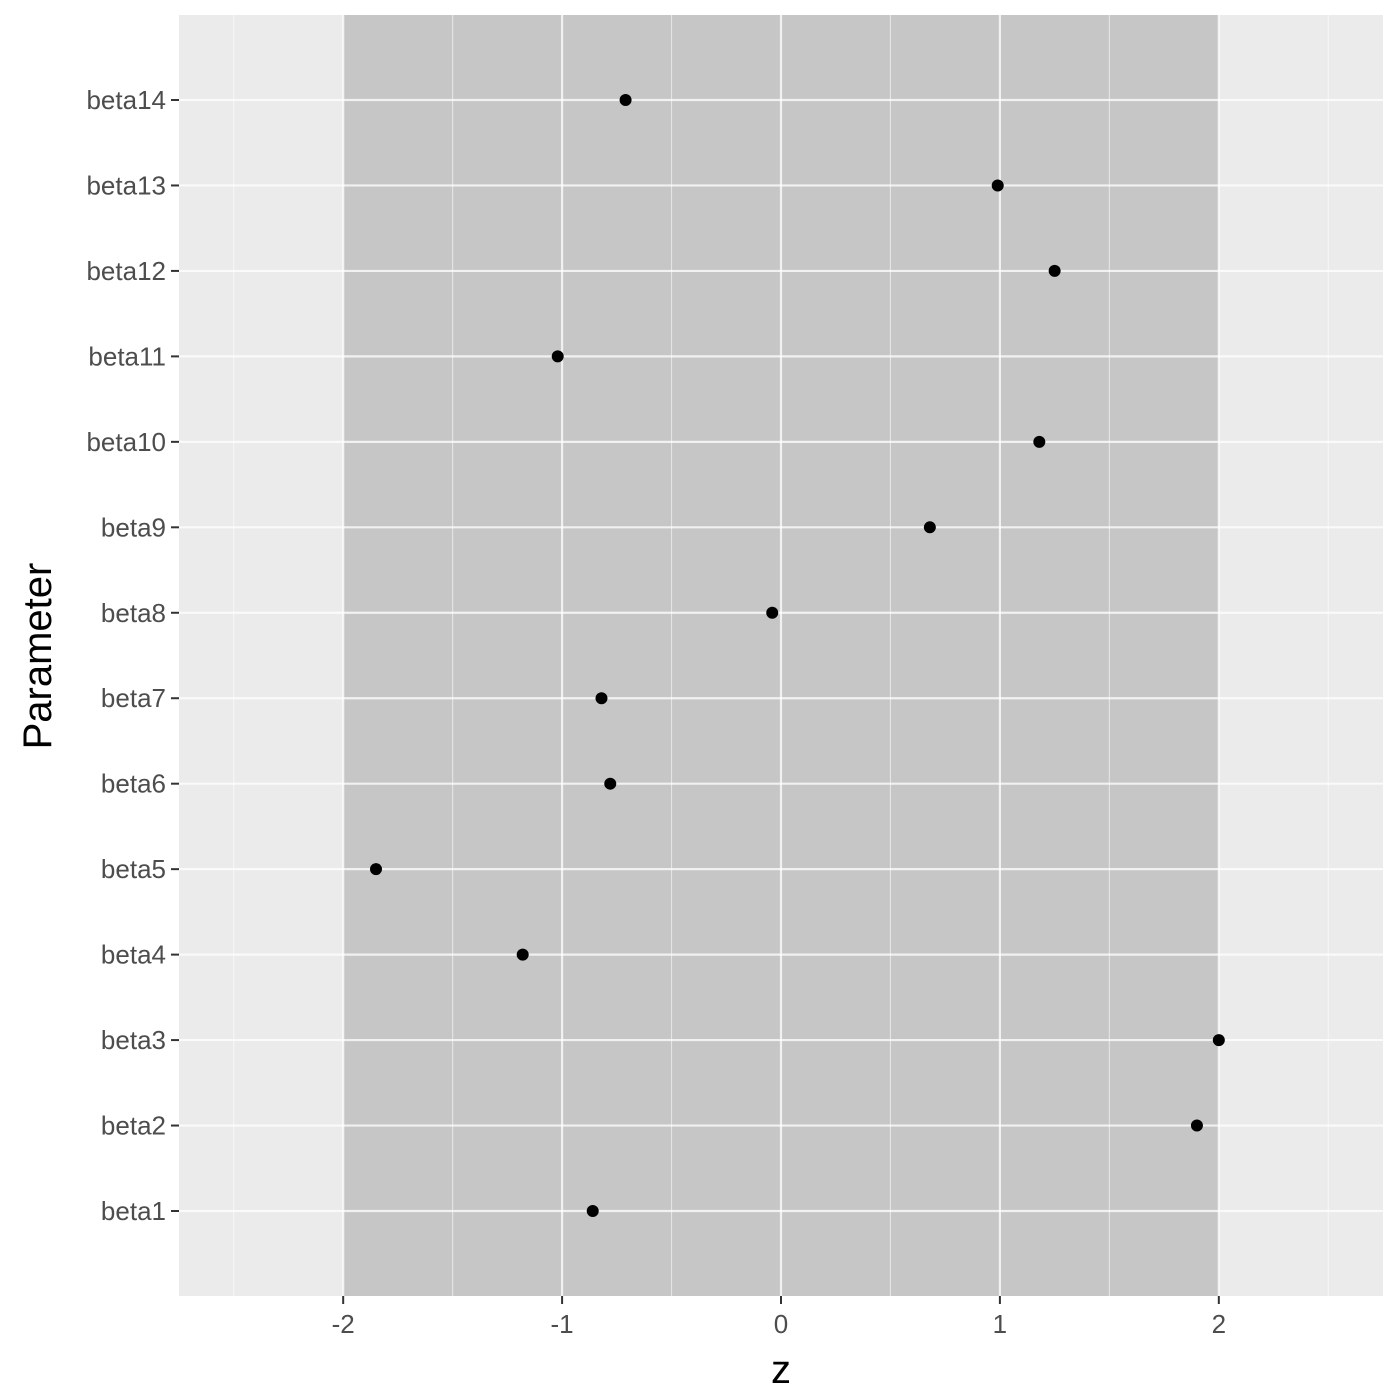 The width and height of the screenshot is (1400, 1400). What do you see at coordinates (133, 869) in the screenshot?
I see `y-tick-label: beta5` at bounding box center [133, 869].